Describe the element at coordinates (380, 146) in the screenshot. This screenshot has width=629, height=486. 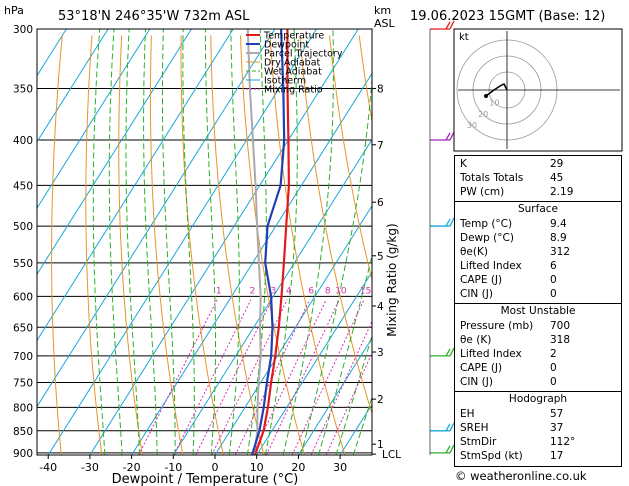
I see `height-tick-label: 7` at that location.